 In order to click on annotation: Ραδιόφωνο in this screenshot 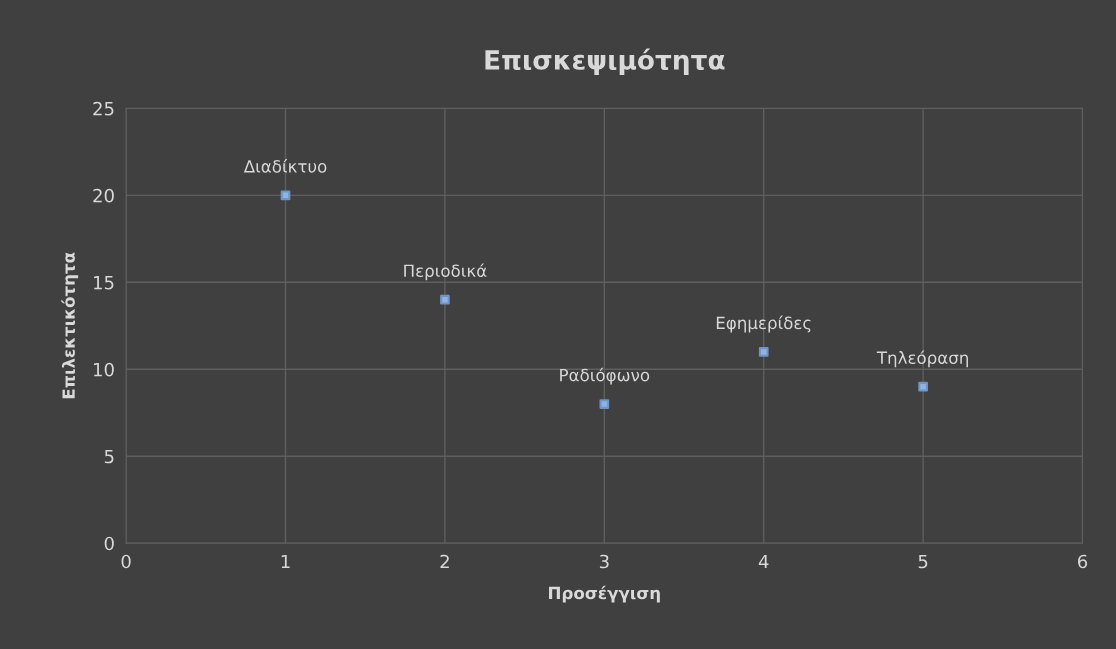, I will do `click(605, 376)`.